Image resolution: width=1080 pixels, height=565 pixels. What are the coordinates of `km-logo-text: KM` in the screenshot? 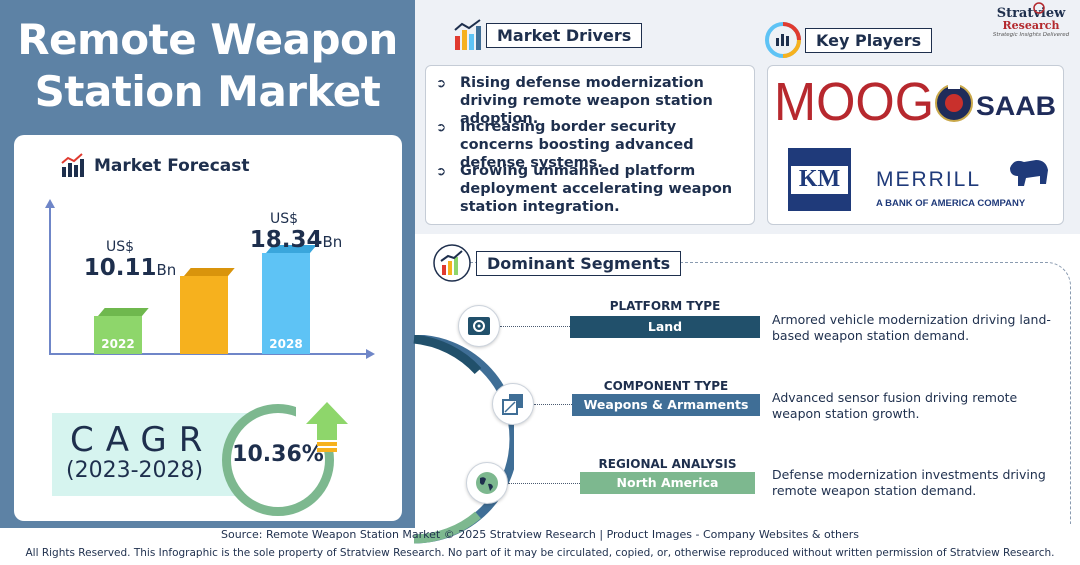 It's located at (819, 179).